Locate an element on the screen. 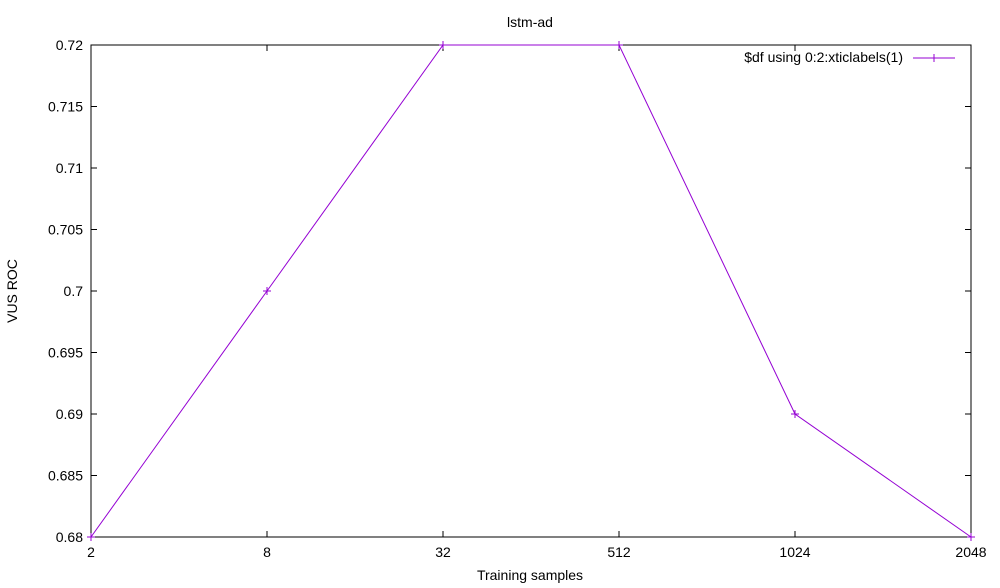 The image size is (1000, 588). y-tick-label: 0.69 is located at coordinates (69, 414).